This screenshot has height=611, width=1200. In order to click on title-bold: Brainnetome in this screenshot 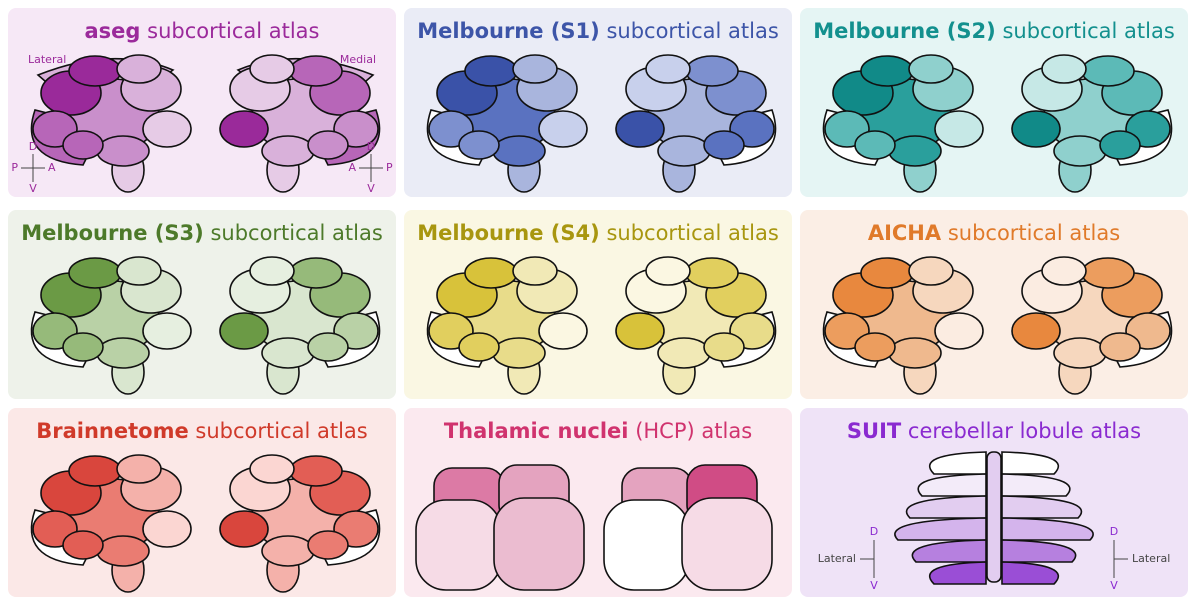, I will do `click(112, 431)`.